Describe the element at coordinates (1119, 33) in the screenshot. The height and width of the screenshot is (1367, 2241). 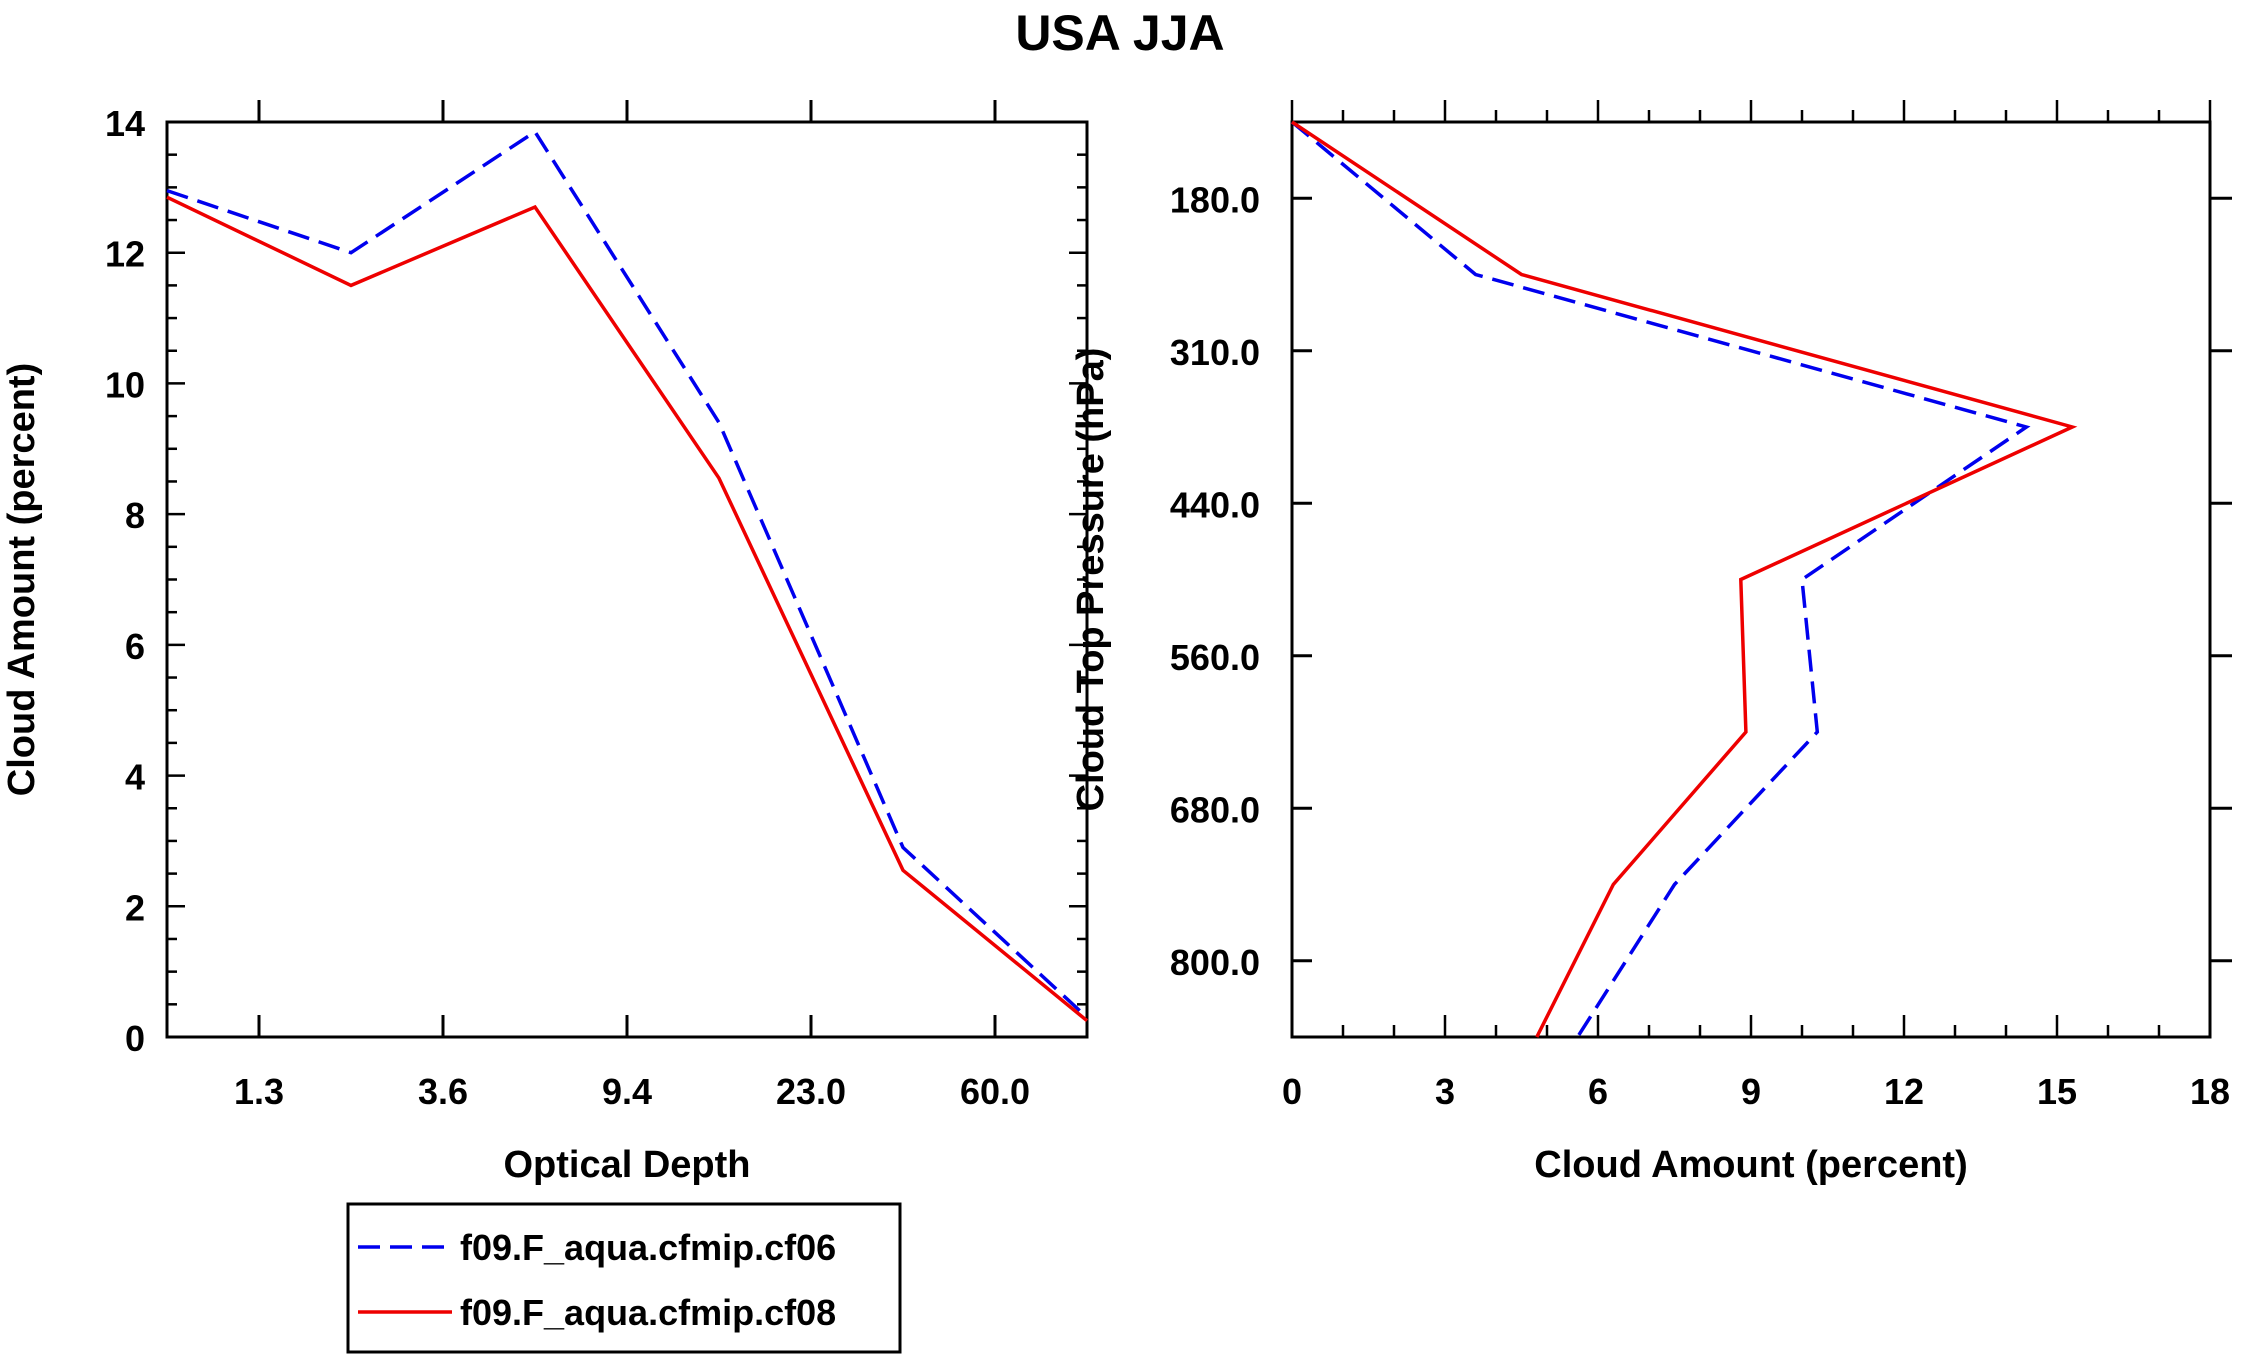
I see `figure-title: USA JJA` at that location.